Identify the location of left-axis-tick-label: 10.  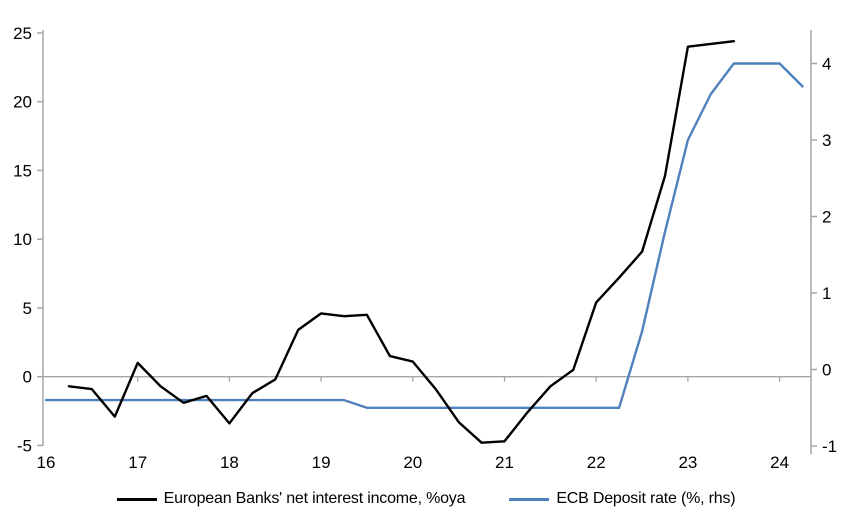
(22, 239).